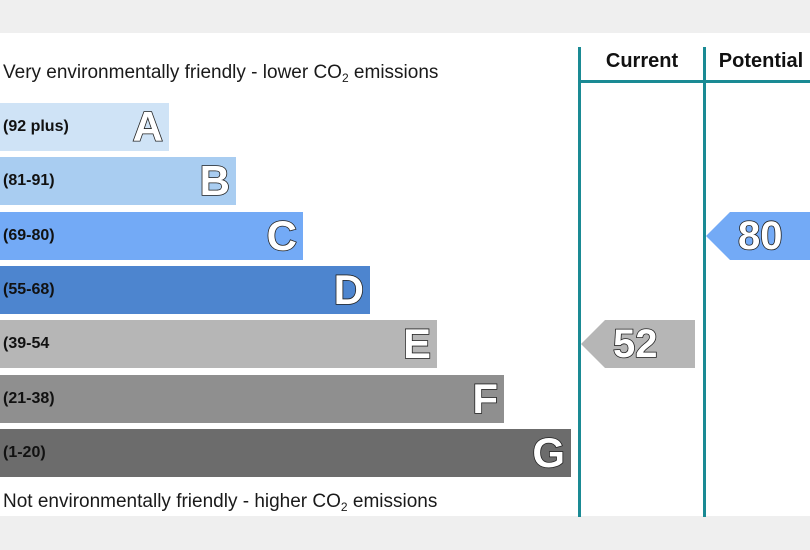 This screenshot has width=810, height=550. Describe the element at coordinates (252, 398) in the screenshot. I see `band-f: (21-38) F` at that location.